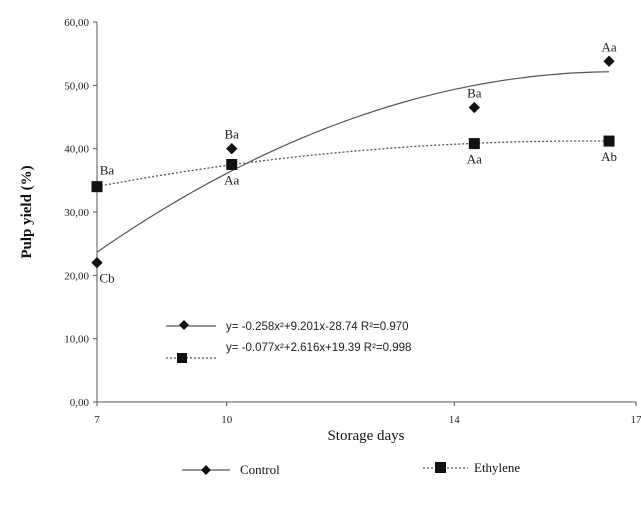 The height and width of the screenshot is (505, 641). Describe the element at coordinates (318, 348) in the screenshot. I see `equation-ethylene: y= -0.077x²+2.616x+19.39 R²=0.998` at that location.